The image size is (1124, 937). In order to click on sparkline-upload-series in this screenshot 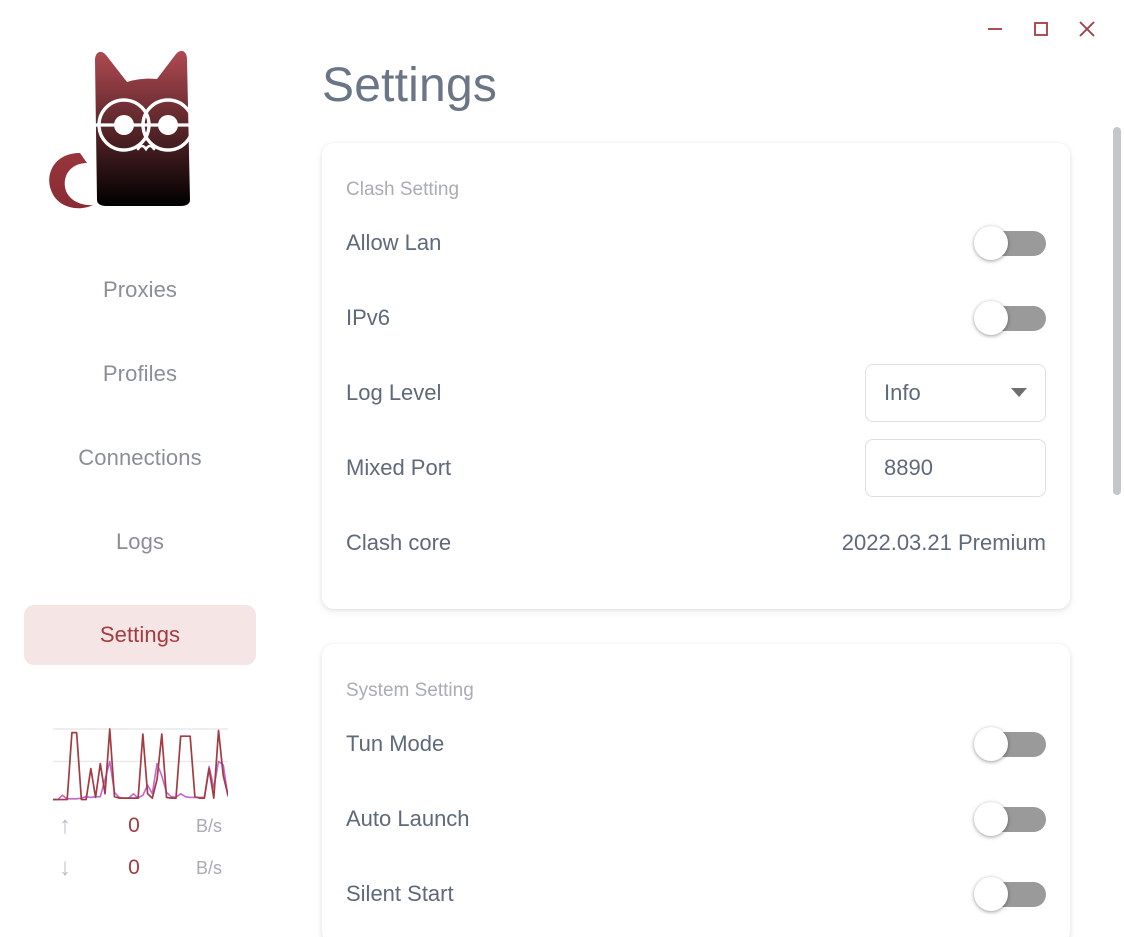, I will do `click(140, 764)`.